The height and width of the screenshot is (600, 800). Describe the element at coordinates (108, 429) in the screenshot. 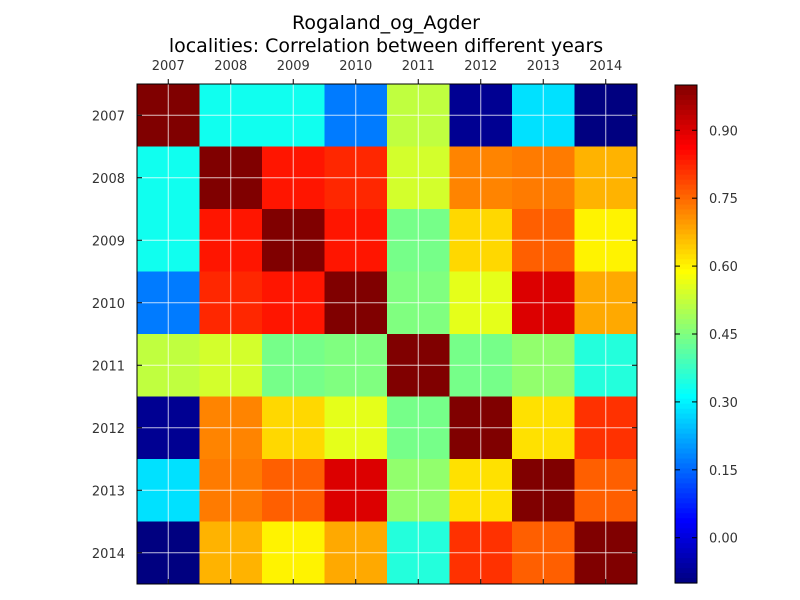

I see `y-tick-label: 2012` at that location.